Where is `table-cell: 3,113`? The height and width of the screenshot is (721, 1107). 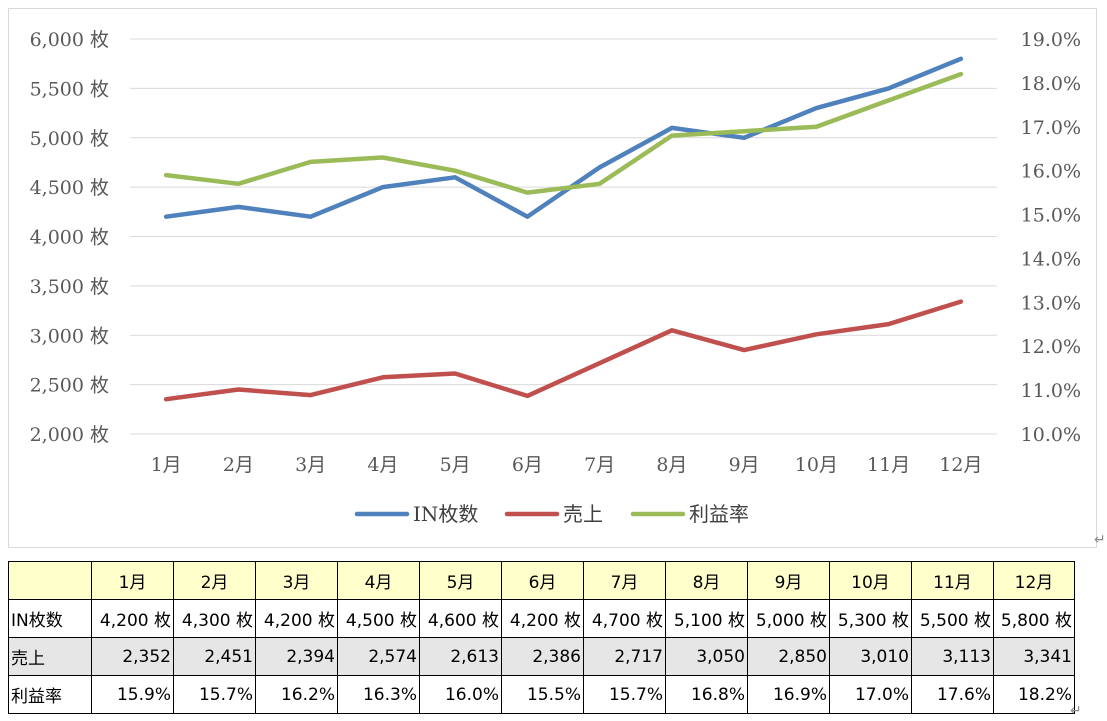
table-cell: 3,113 is located at coordinates (952, 656).